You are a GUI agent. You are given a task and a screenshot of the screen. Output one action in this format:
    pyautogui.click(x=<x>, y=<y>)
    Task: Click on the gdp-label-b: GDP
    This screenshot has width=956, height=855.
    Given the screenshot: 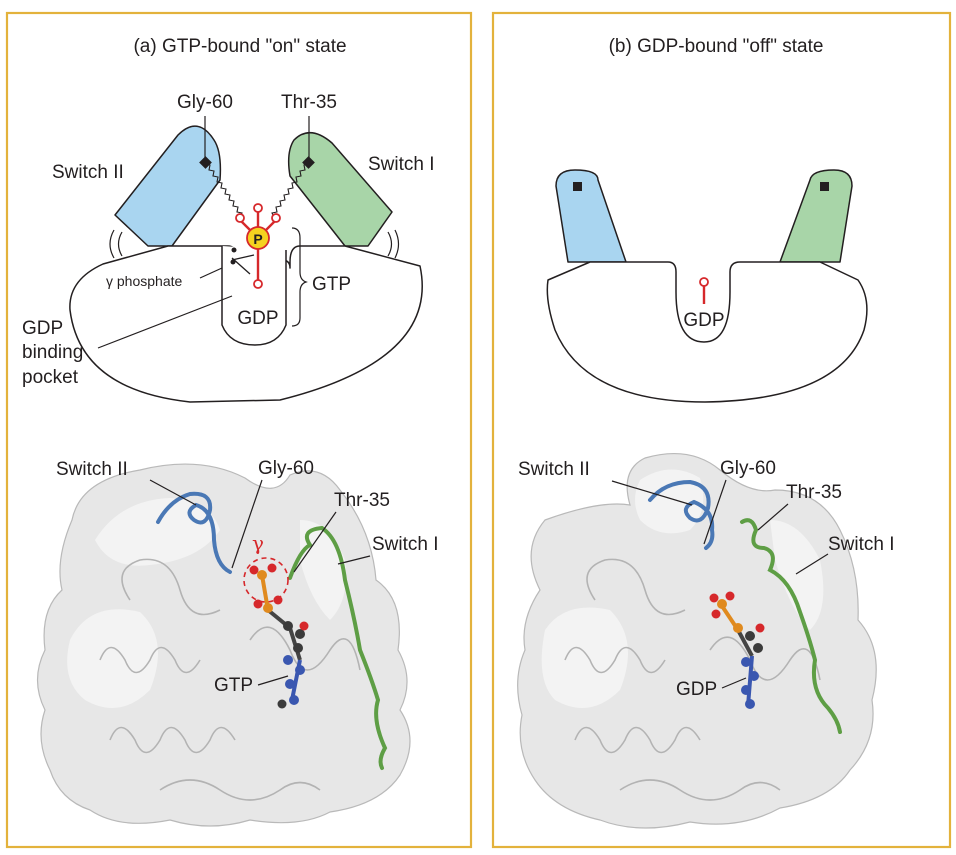 What is the action you would take?
    pyautogui.click(x=703, y=320)
    